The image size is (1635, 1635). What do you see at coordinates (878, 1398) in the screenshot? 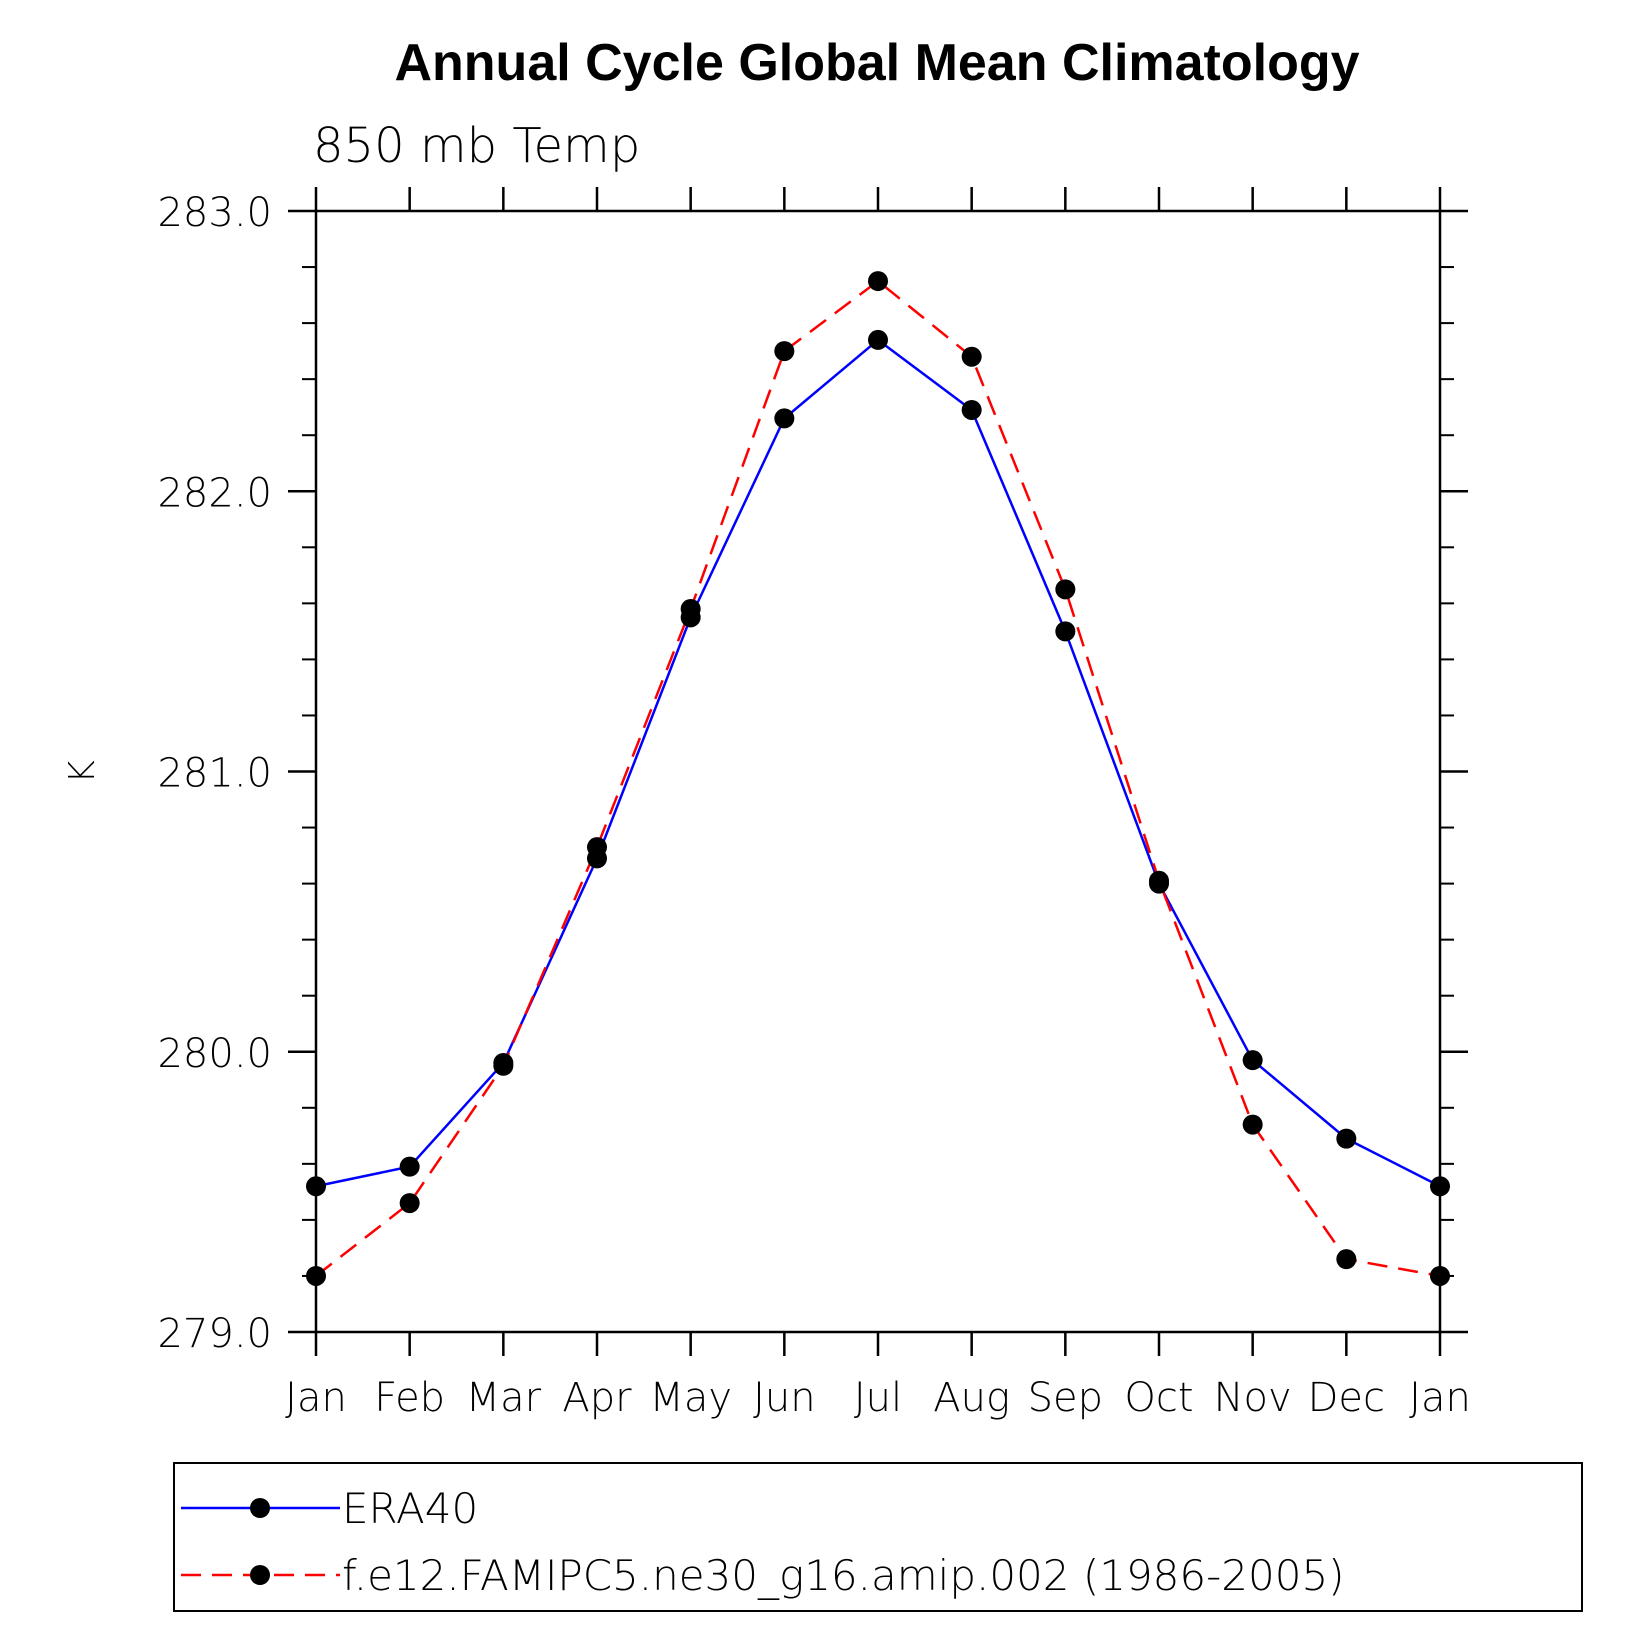
I see `x-tick-label: Jul` at bounding box center [878, 1398].